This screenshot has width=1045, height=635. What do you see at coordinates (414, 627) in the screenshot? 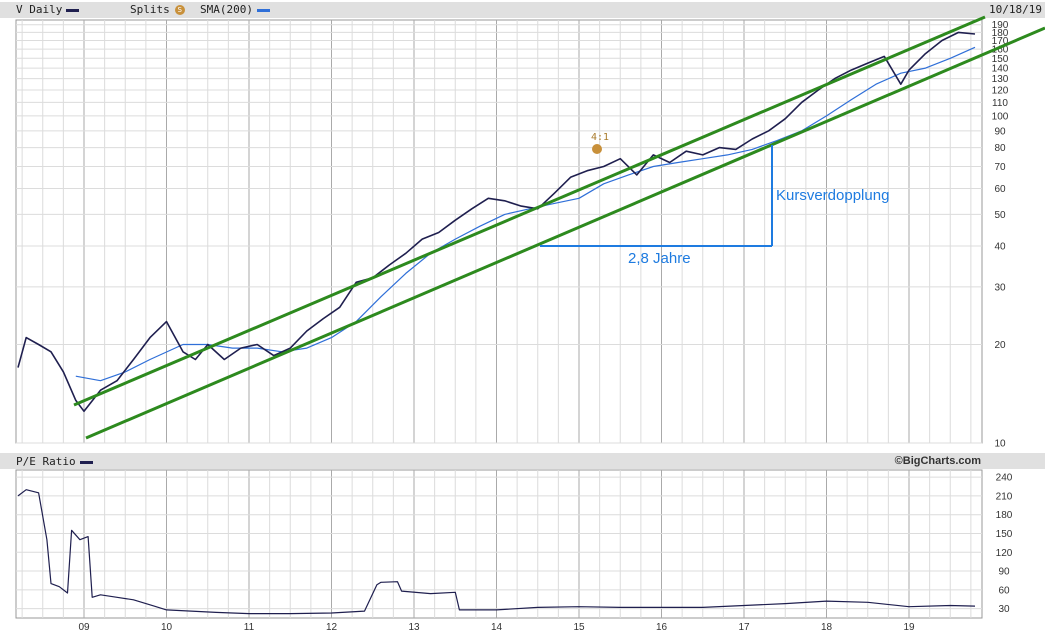
I see `x-tick-label: 13` at bounding box center [414, 627].